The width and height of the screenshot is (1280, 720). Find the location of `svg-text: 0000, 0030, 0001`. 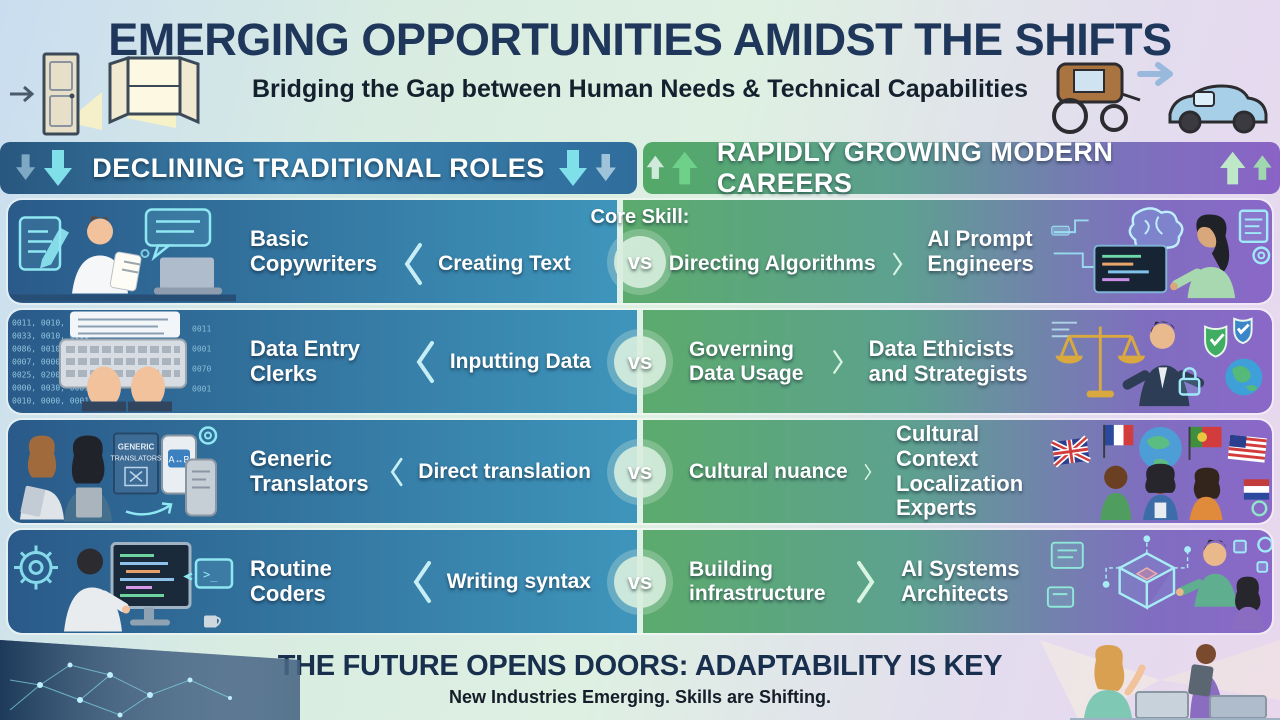

svg-text: 0000, 0030, 0001 is located at coordinates (50, 388).